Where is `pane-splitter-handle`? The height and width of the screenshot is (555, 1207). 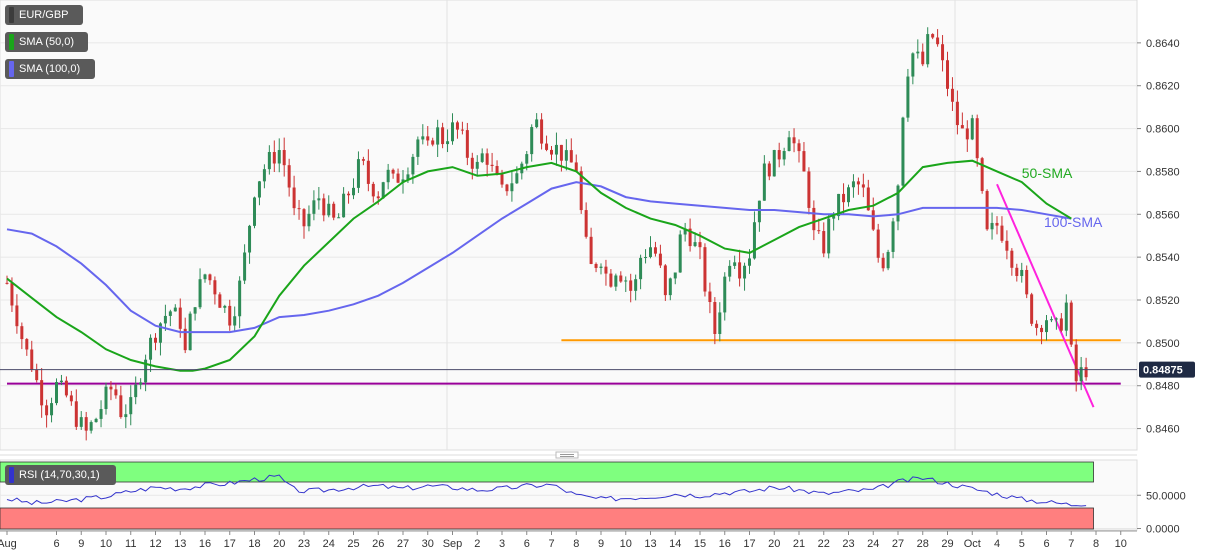 pane-splitter-handle is located at coordinates (568, 455).